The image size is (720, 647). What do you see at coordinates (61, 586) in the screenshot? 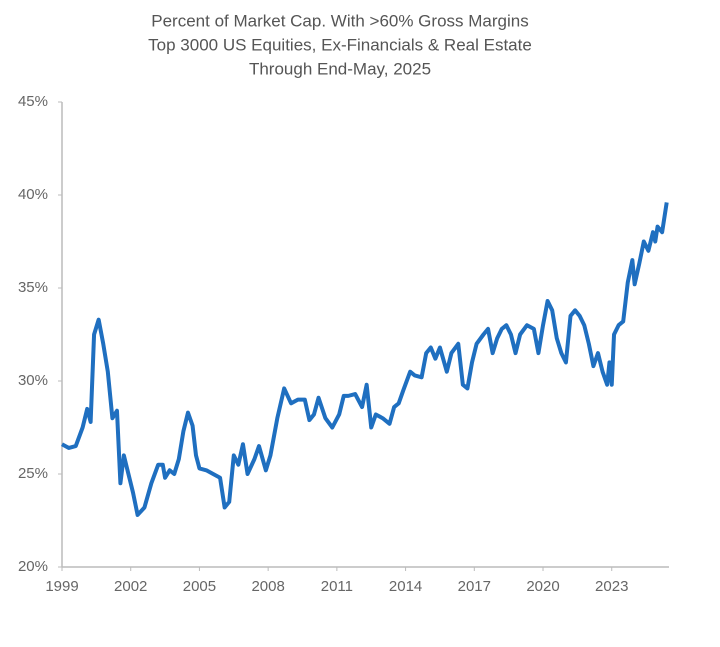
I see `x-tick-label: 1999` at bounding box center [61, 586].